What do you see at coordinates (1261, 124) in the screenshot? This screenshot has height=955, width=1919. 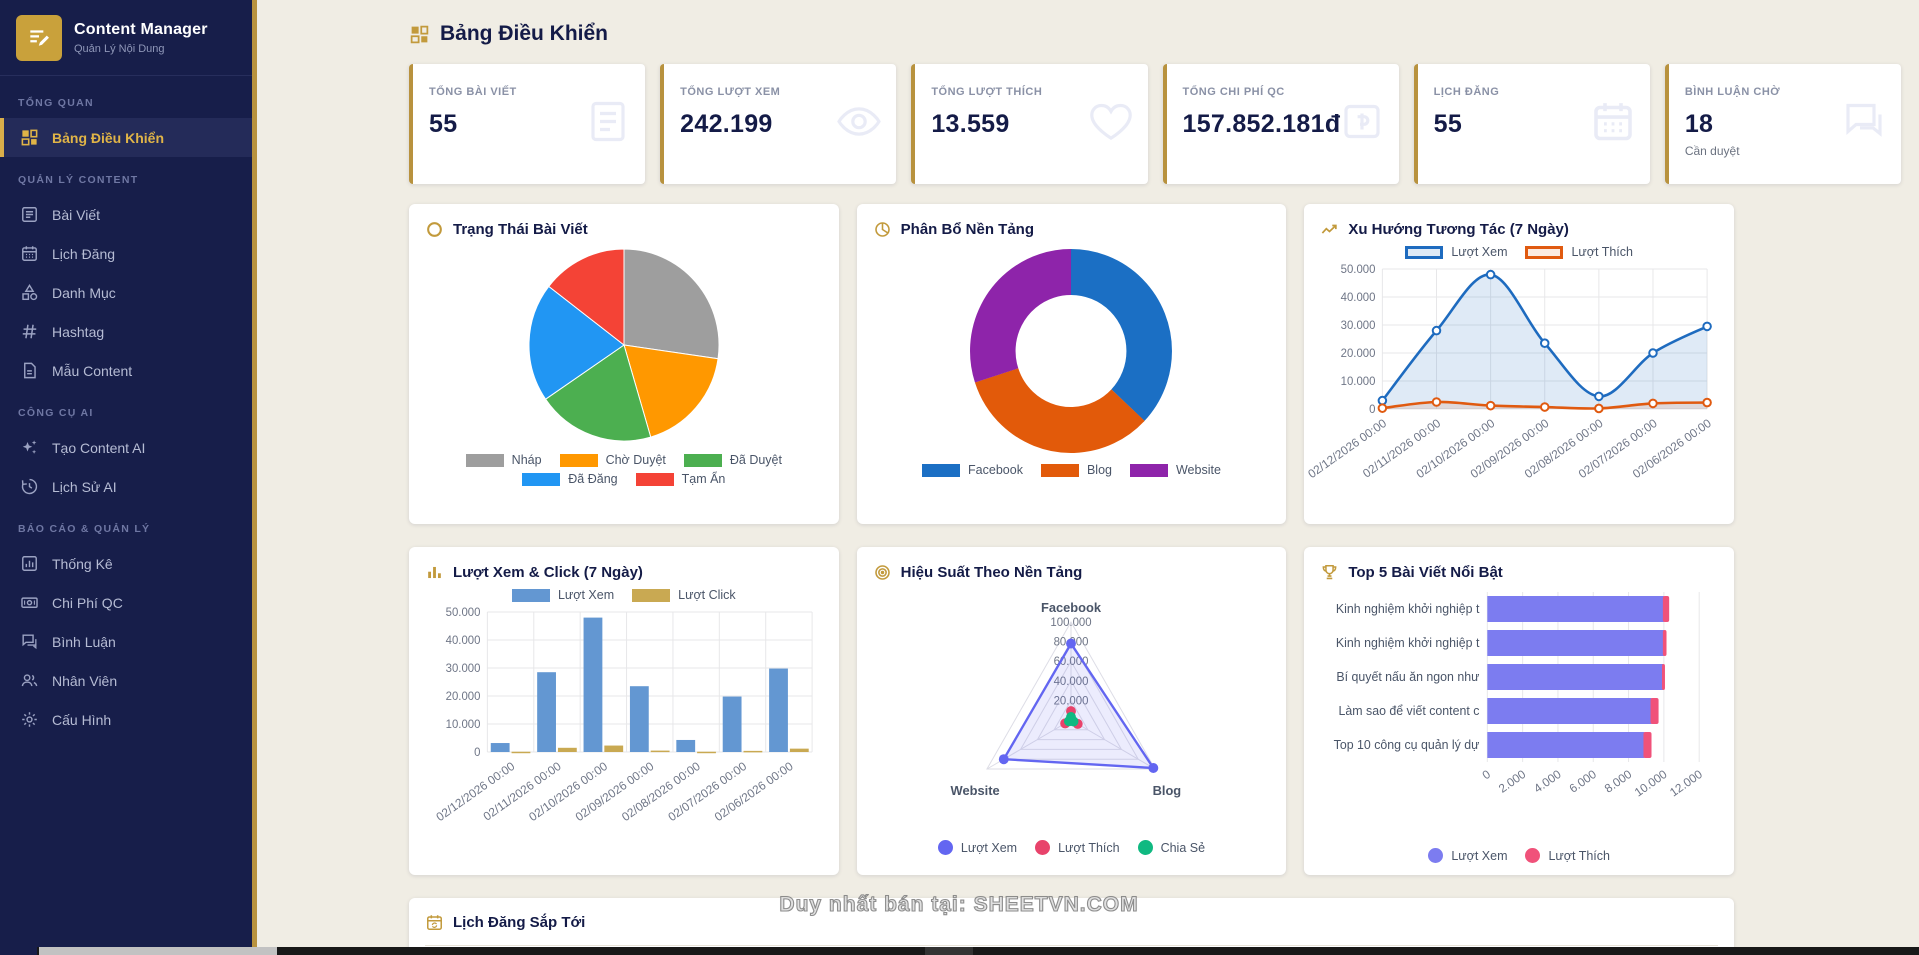 I see `kpi-value: 157.852.181đ` at bounding box center [1261, 124].